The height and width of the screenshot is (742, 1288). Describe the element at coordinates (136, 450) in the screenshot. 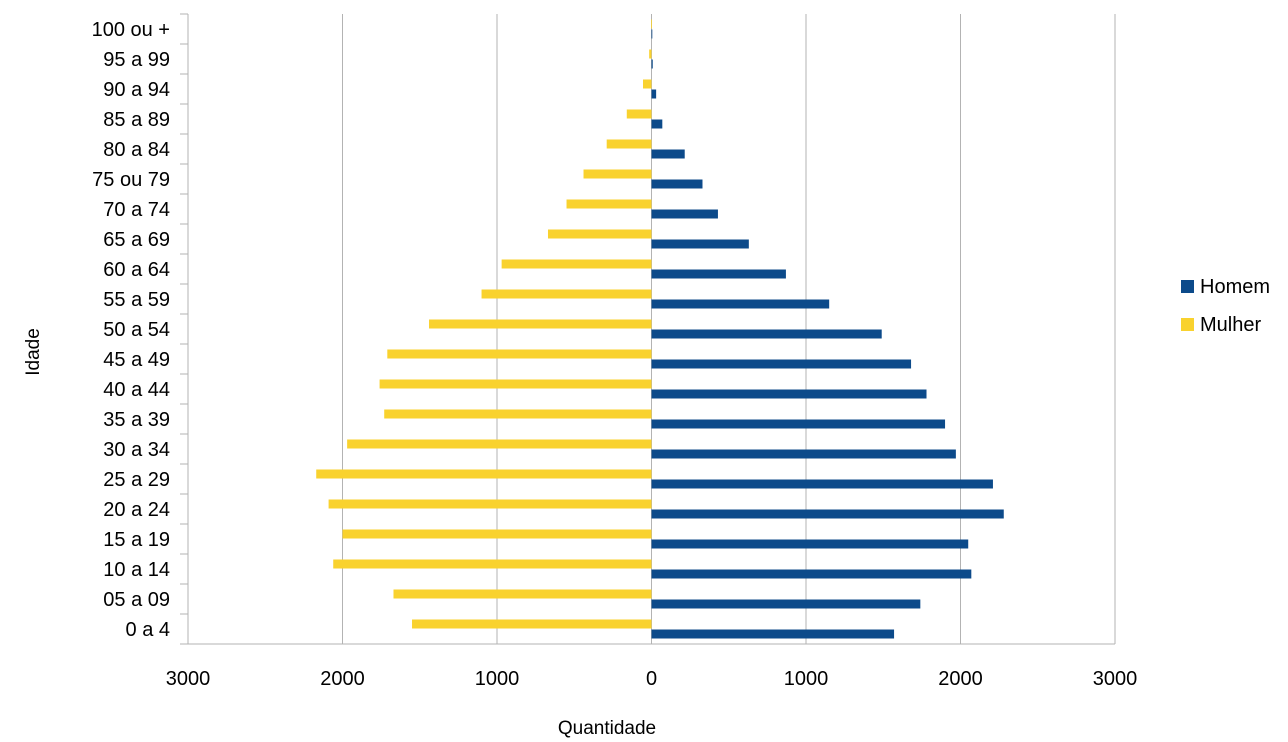

I see `y-tick-label: 30 a 34` at that location.